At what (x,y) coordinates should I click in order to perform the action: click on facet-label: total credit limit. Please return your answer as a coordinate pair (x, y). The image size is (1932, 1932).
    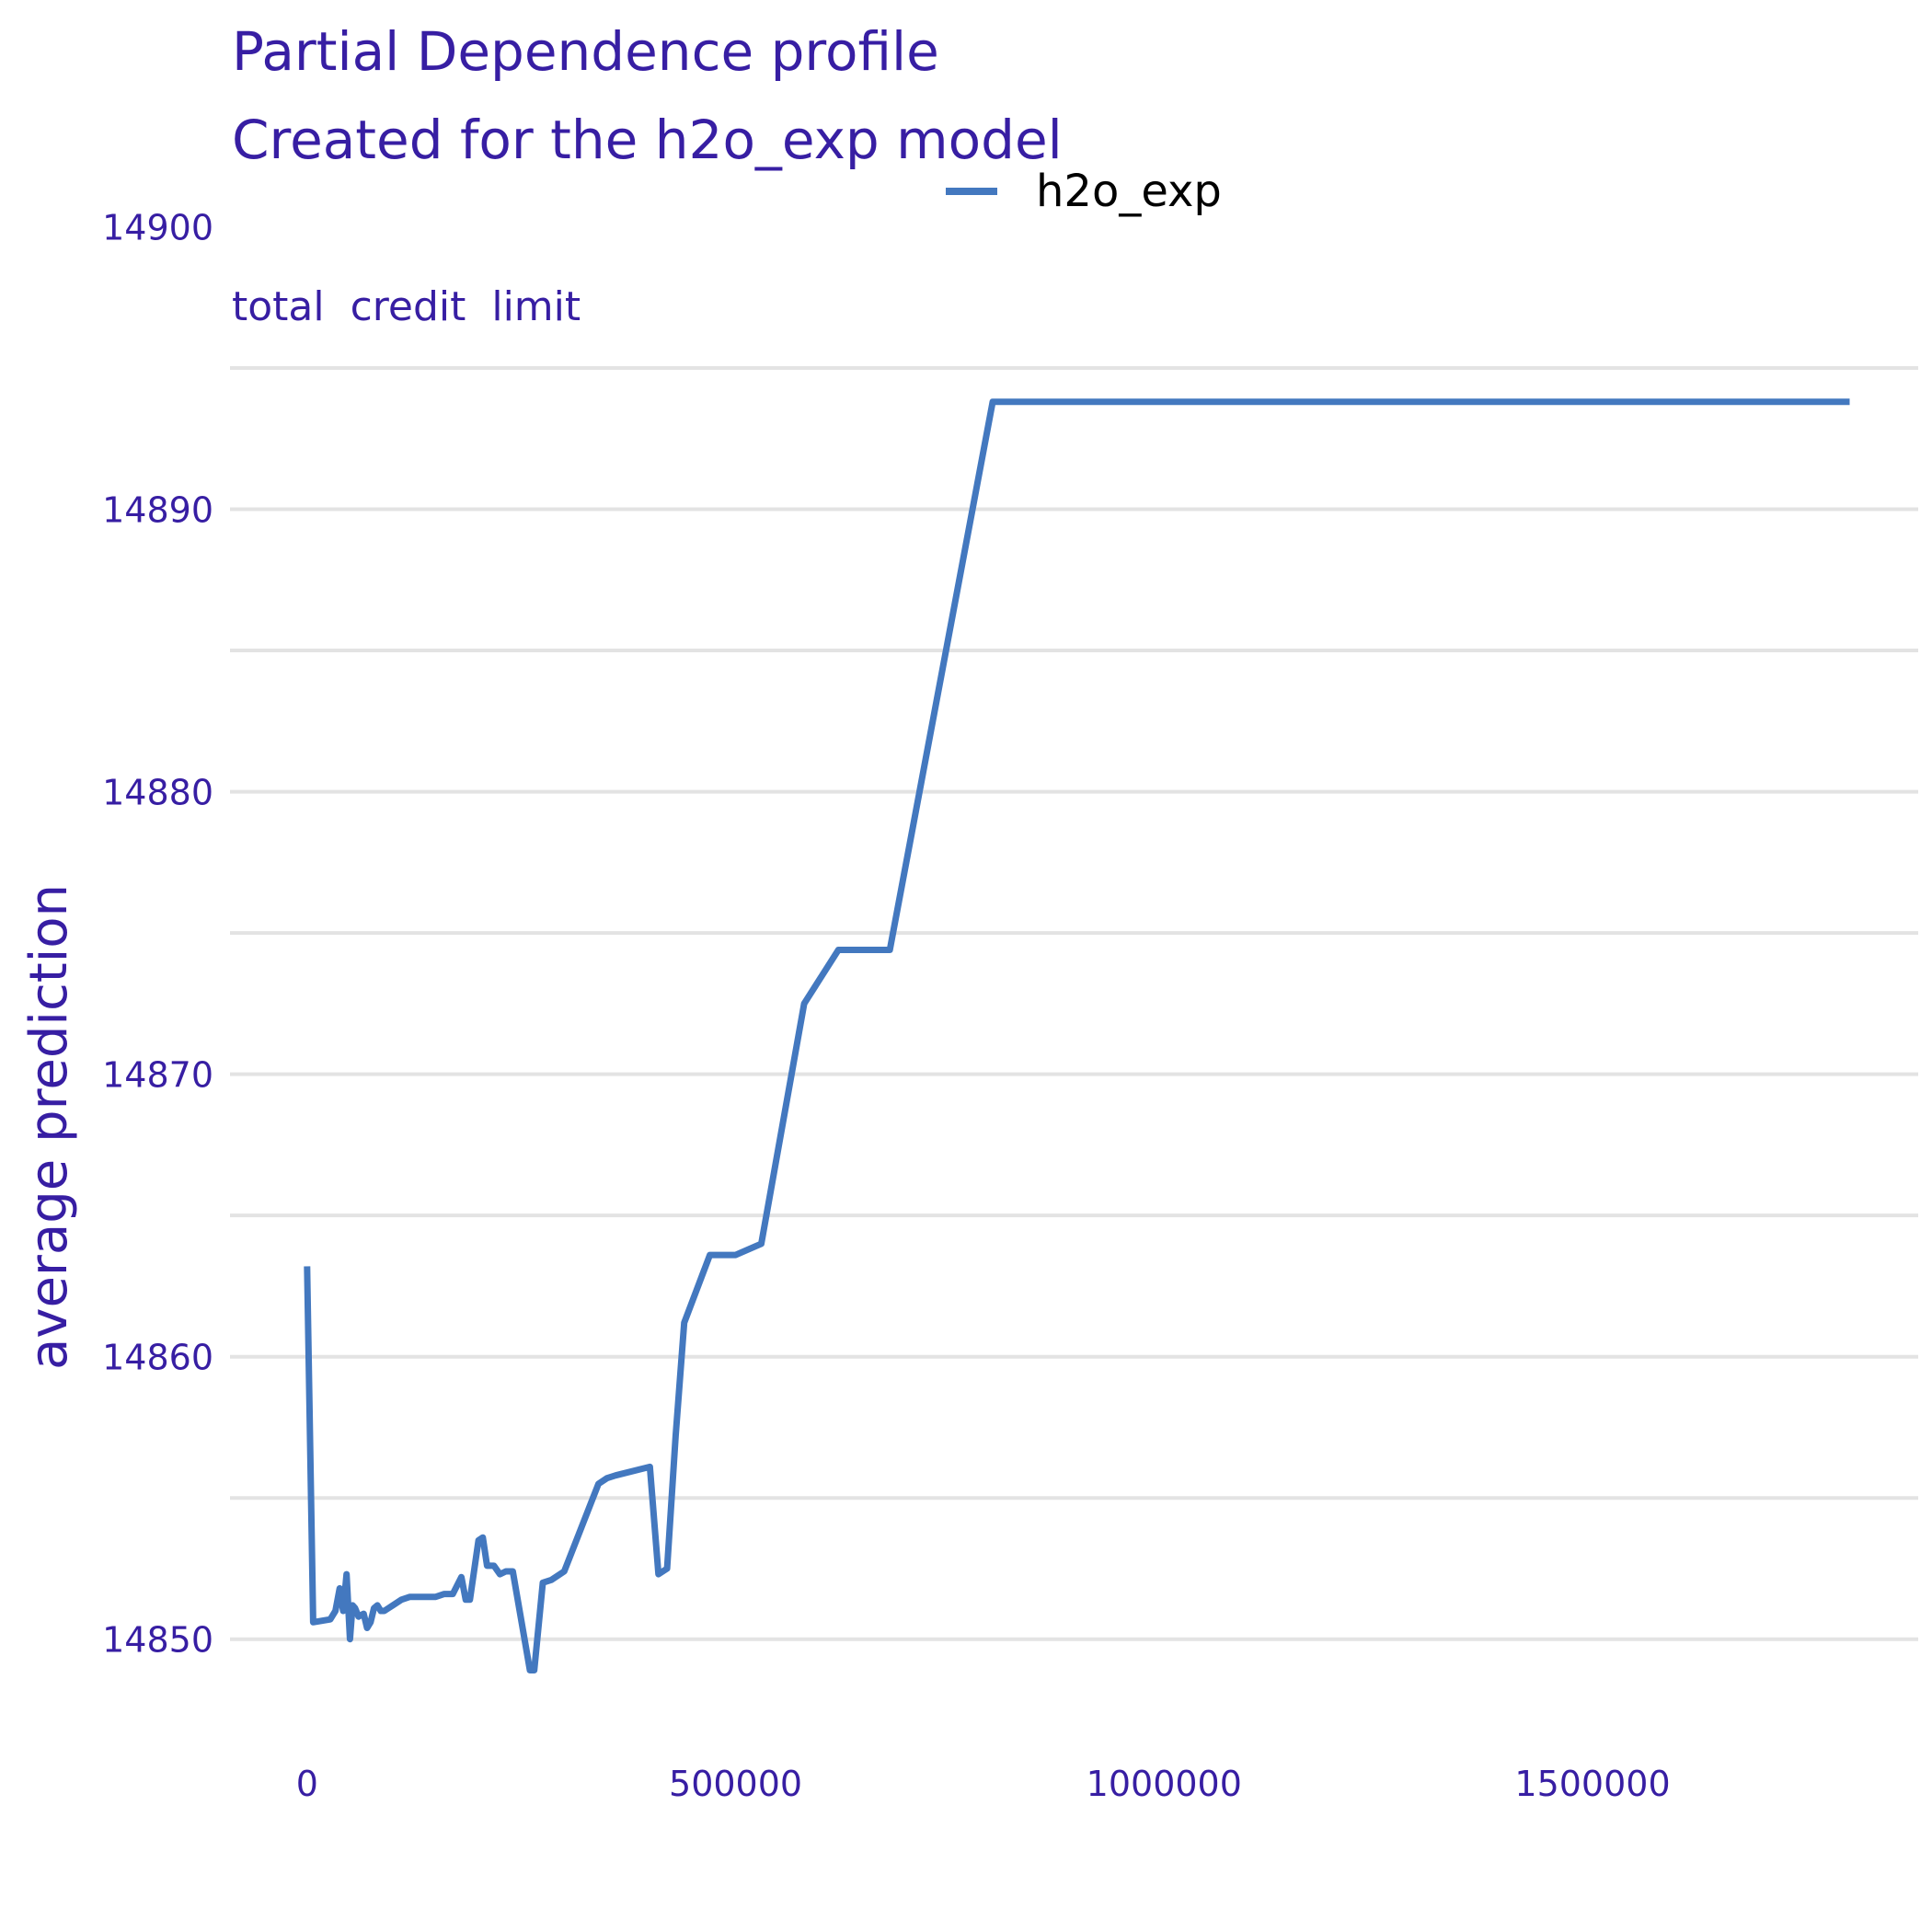
    Looking at the image, I should click on (406, 306).